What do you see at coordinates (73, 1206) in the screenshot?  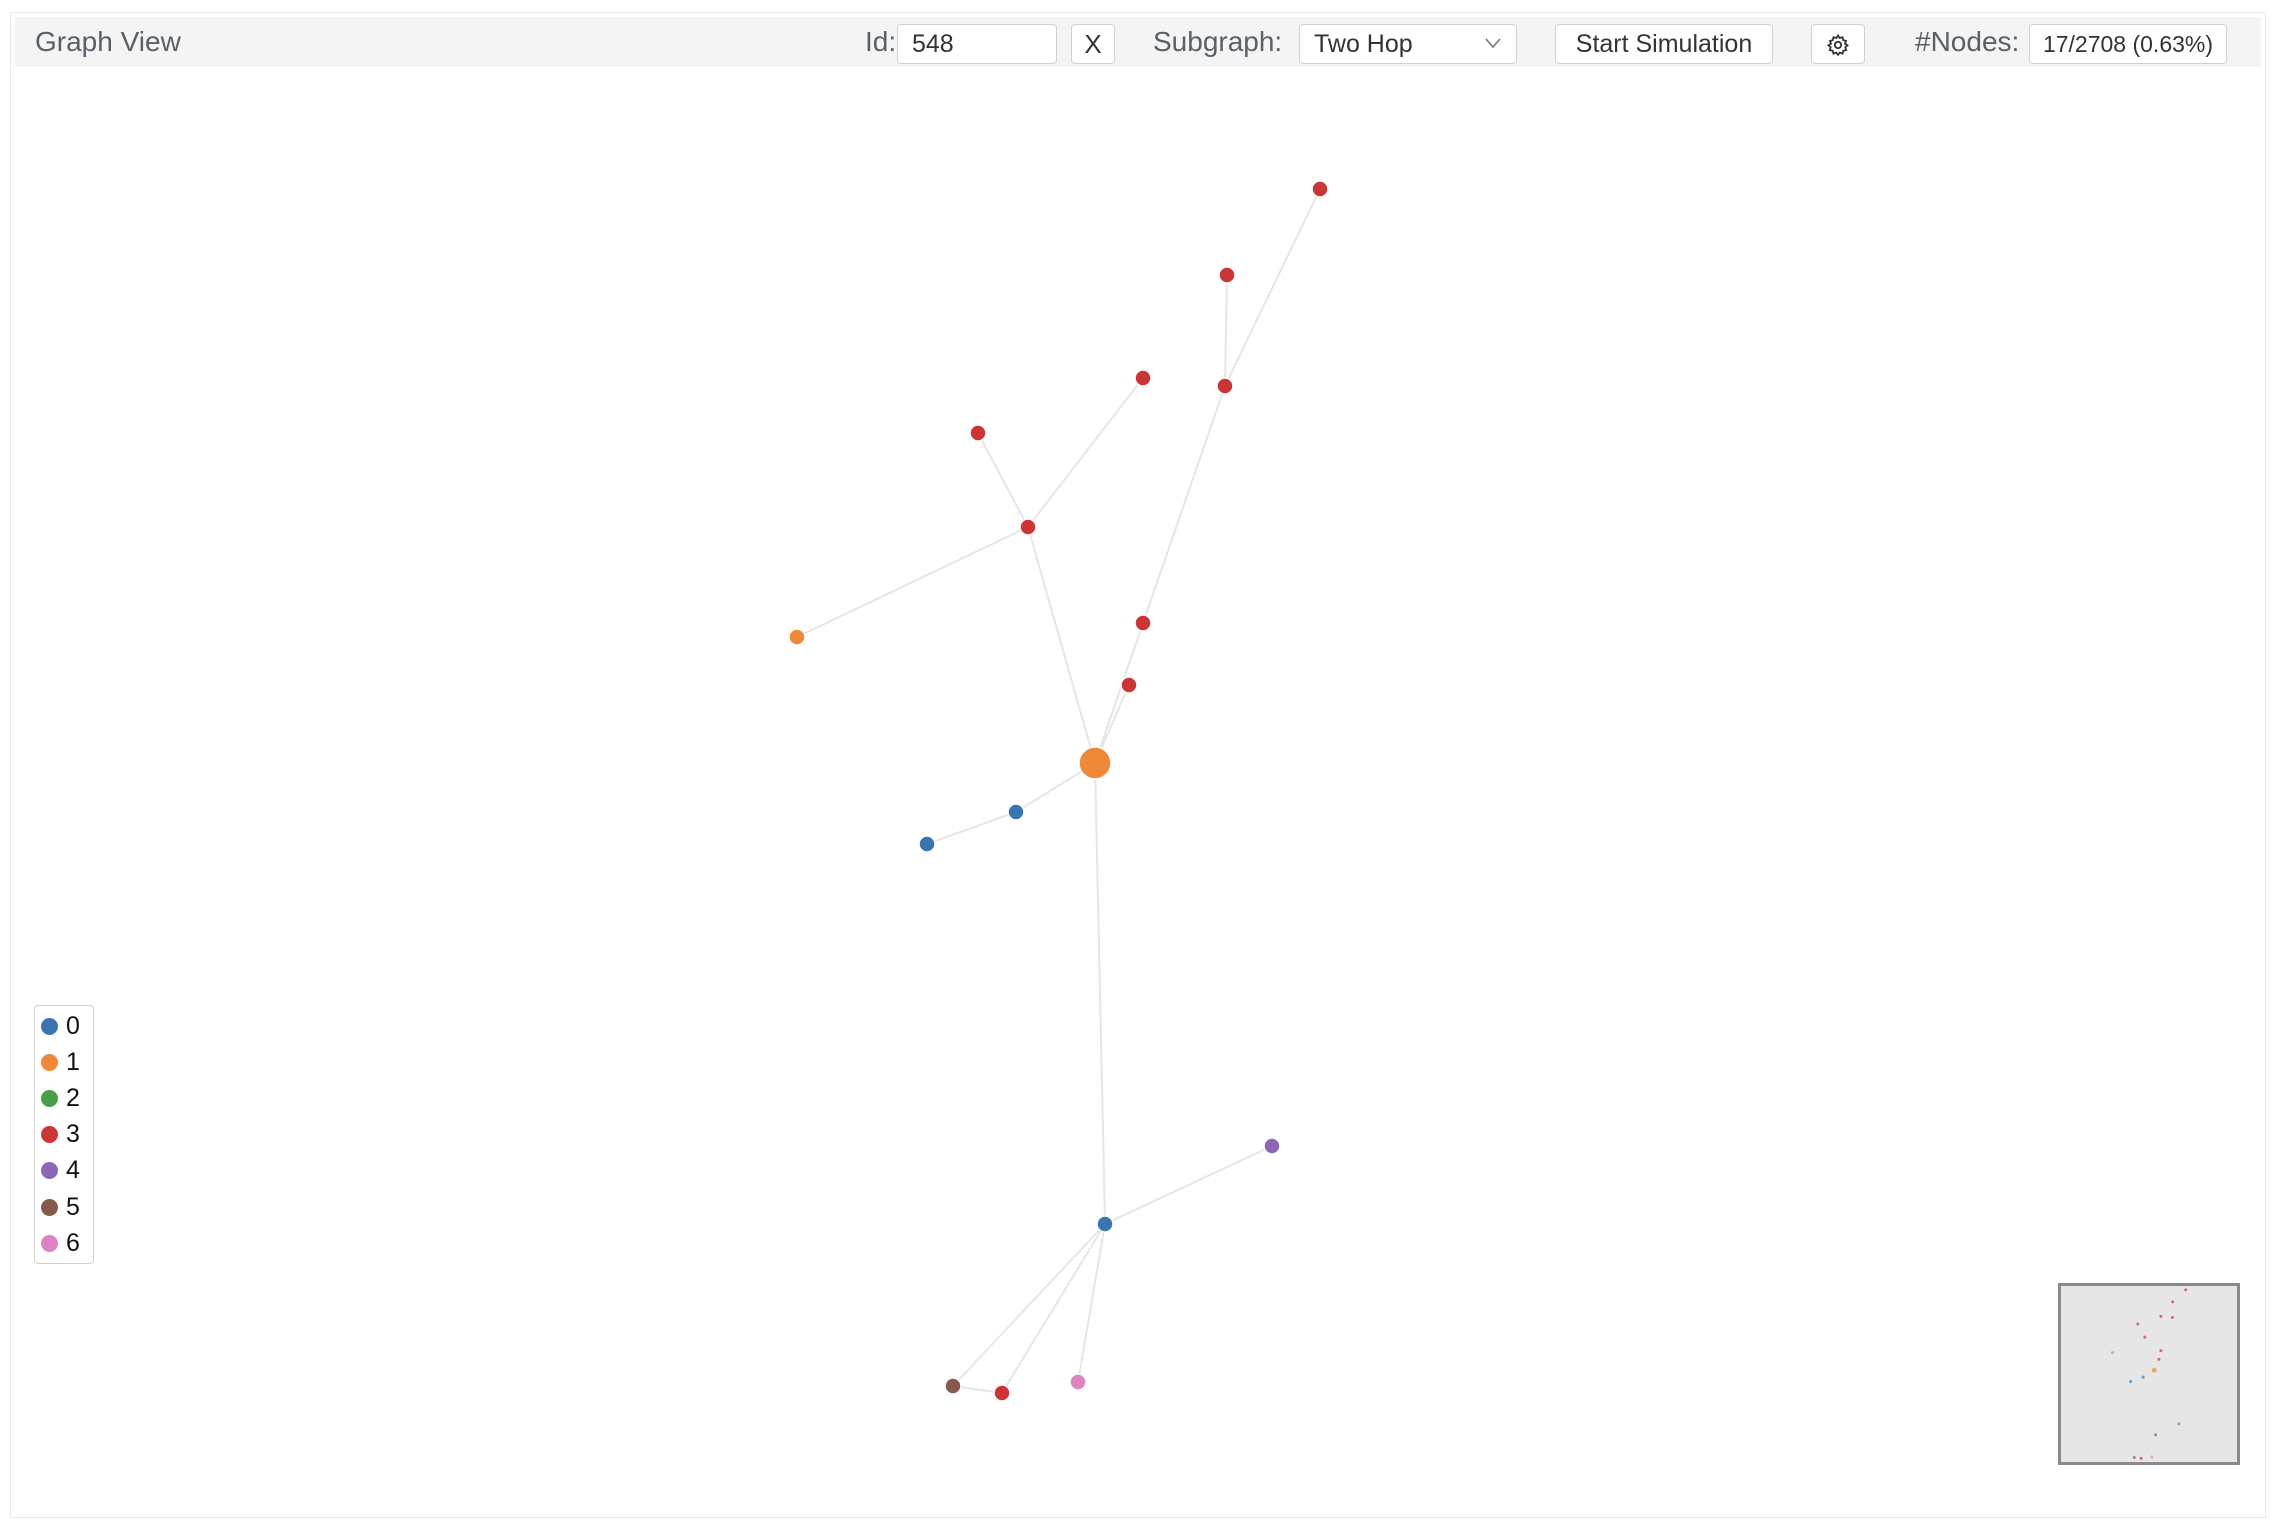 I see `legend-label-5: 5` at bounding box center [73, 1206].